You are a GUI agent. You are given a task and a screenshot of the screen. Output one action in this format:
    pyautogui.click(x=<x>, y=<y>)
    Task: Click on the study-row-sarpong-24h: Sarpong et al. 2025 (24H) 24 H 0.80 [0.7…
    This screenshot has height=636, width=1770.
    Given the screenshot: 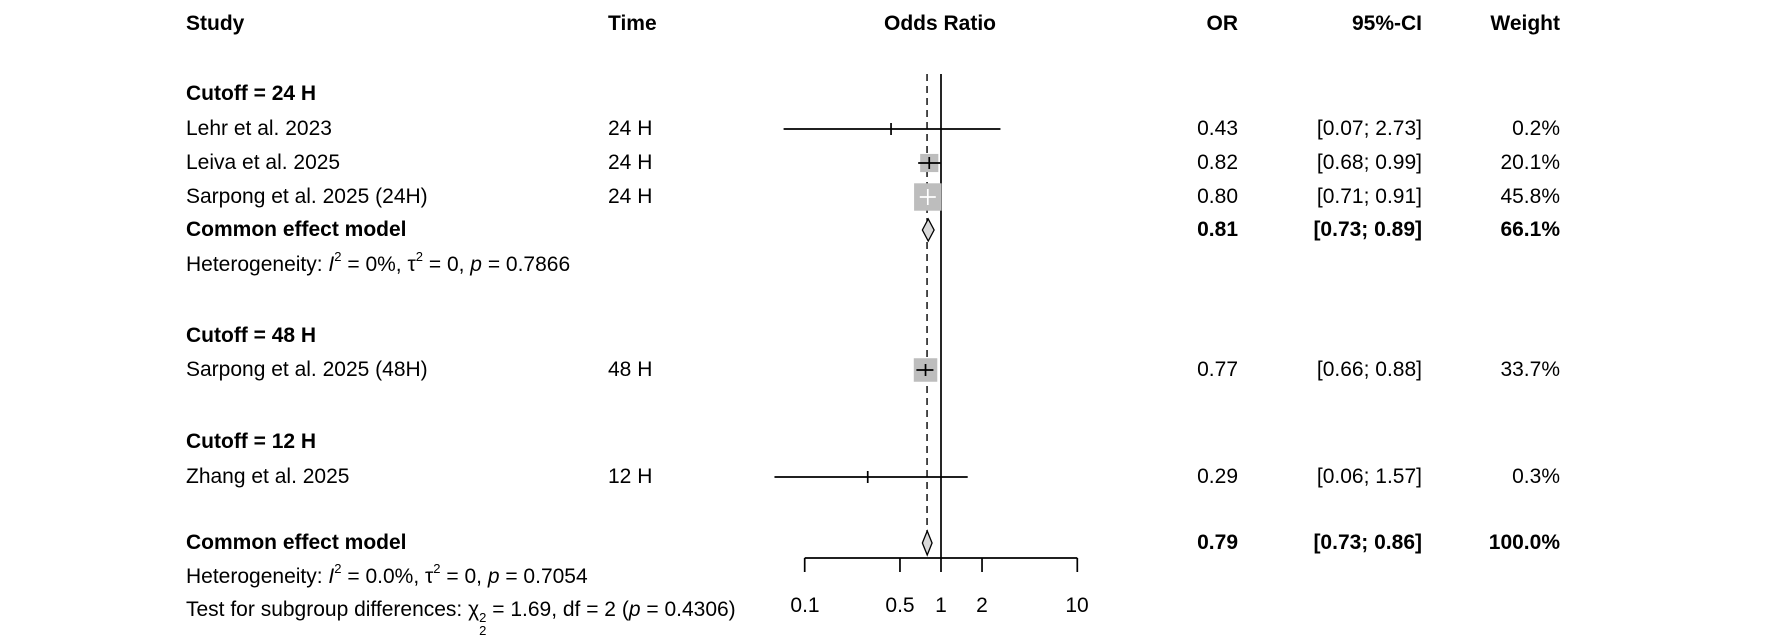 What is the action you would take?
    pyautogui.click(x=885, y=197)
    